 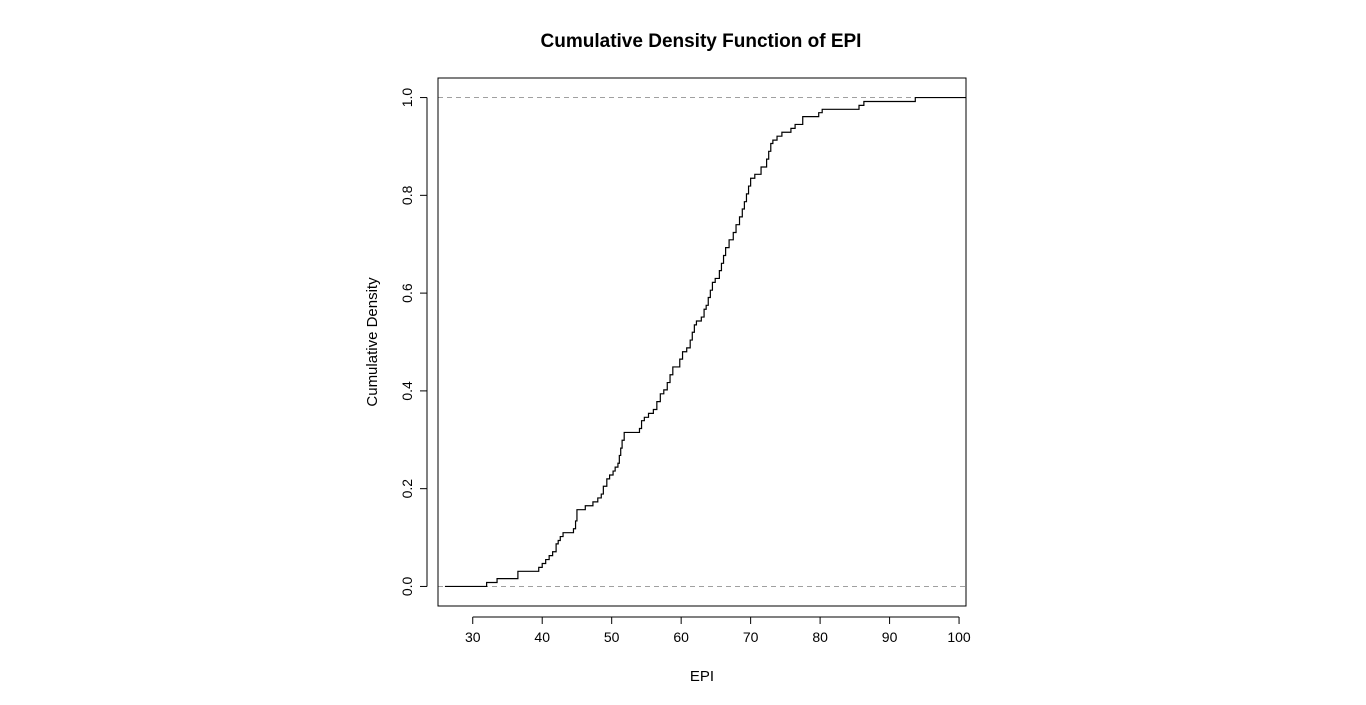 I want to click on x-tick-label: 50, so click(x=612, y=637).